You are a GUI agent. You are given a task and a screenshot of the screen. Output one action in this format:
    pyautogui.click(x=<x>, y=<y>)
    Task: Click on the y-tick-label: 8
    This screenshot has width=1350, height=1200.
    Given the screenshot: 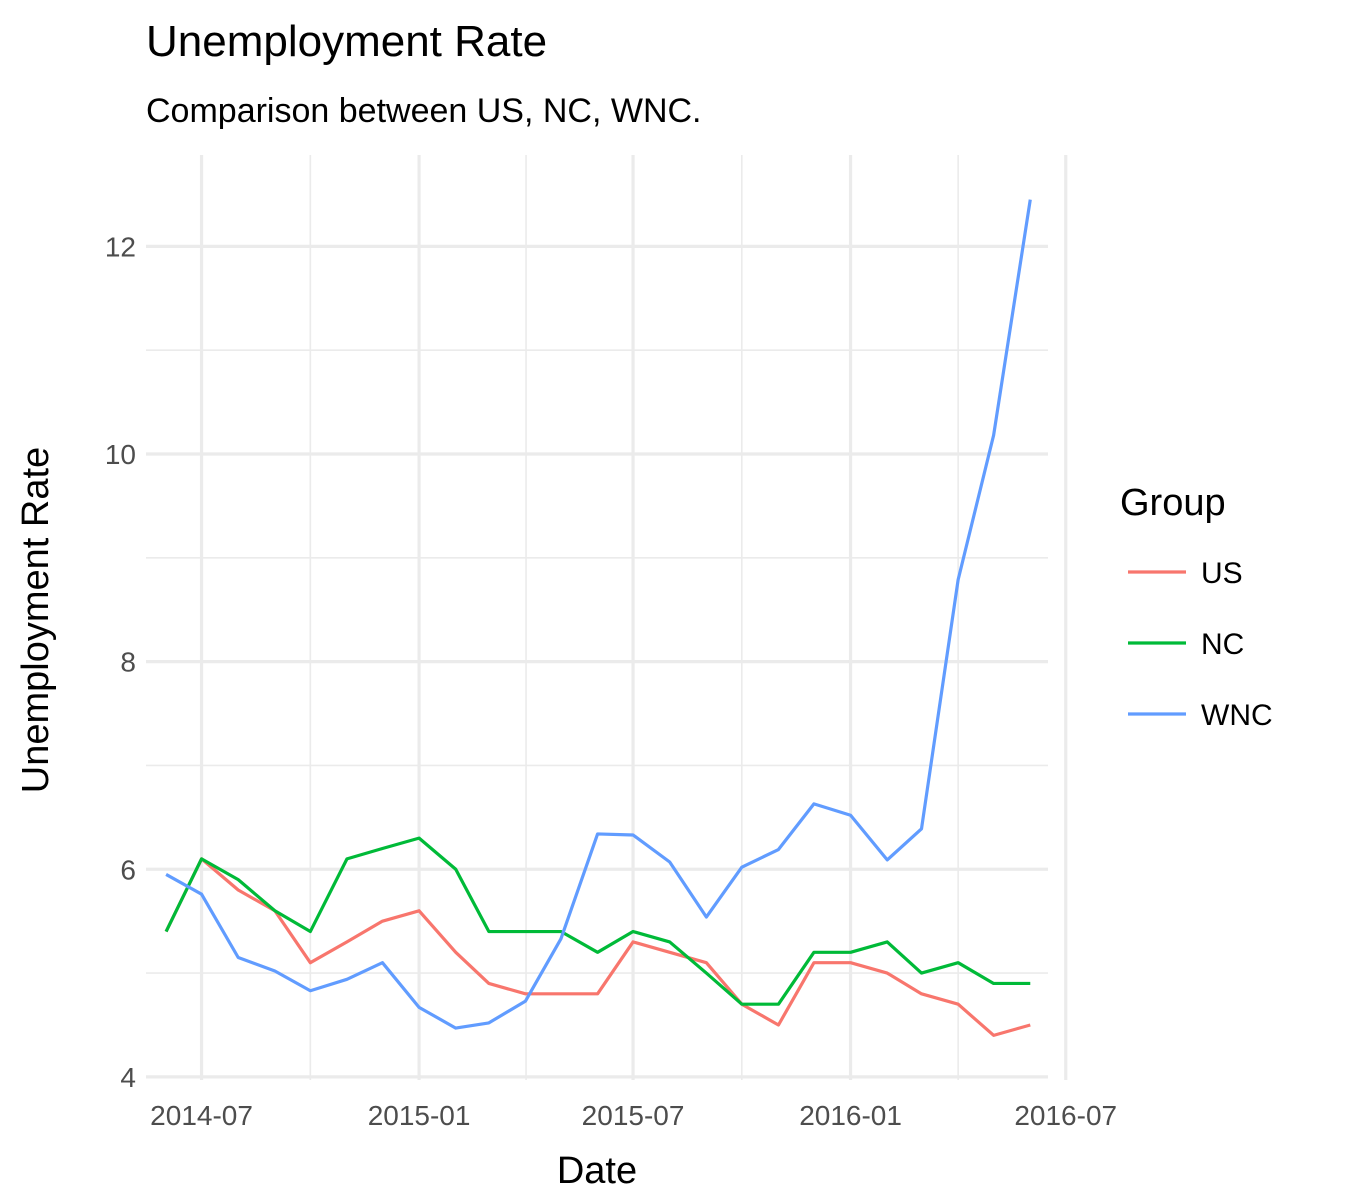 What is the action you would take?
    pyautogui.click(x=128, y=662)
    